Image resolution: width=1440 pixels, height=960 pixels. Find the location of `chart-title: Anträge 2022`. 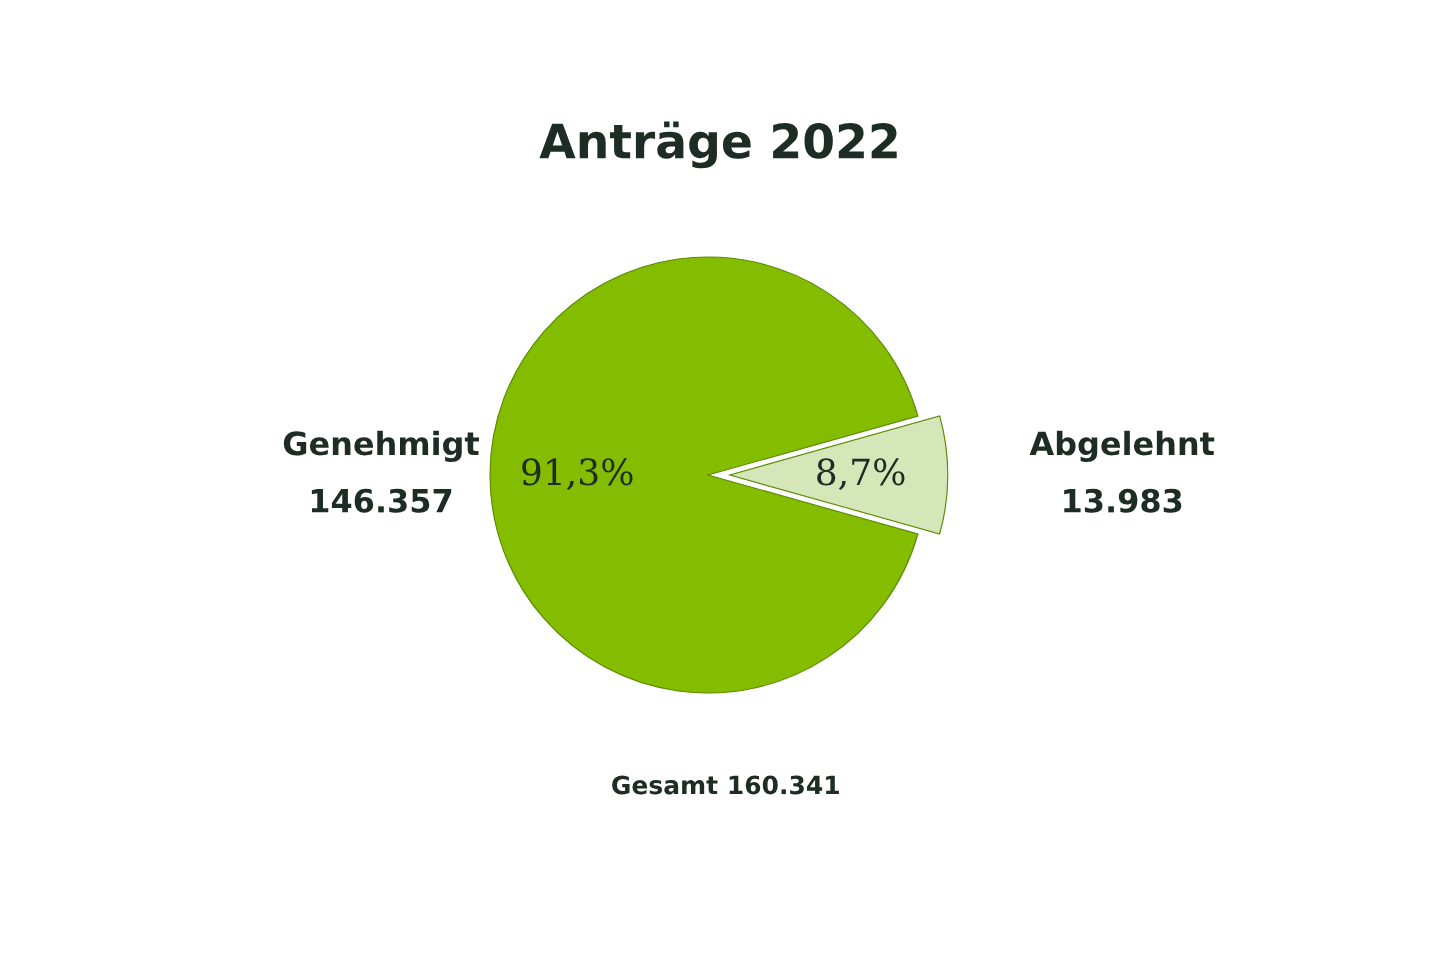

chart-title: Anträge 2022 is located at coordinates (718, 145).